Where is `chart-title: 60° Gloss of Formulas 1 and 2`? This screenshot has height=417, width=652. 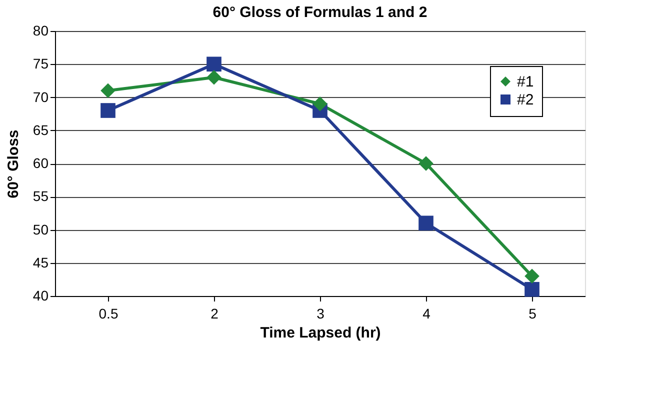
chart-title: 60° Gloss of Formulas 1 and 2 is located at coordinates (320, 12).